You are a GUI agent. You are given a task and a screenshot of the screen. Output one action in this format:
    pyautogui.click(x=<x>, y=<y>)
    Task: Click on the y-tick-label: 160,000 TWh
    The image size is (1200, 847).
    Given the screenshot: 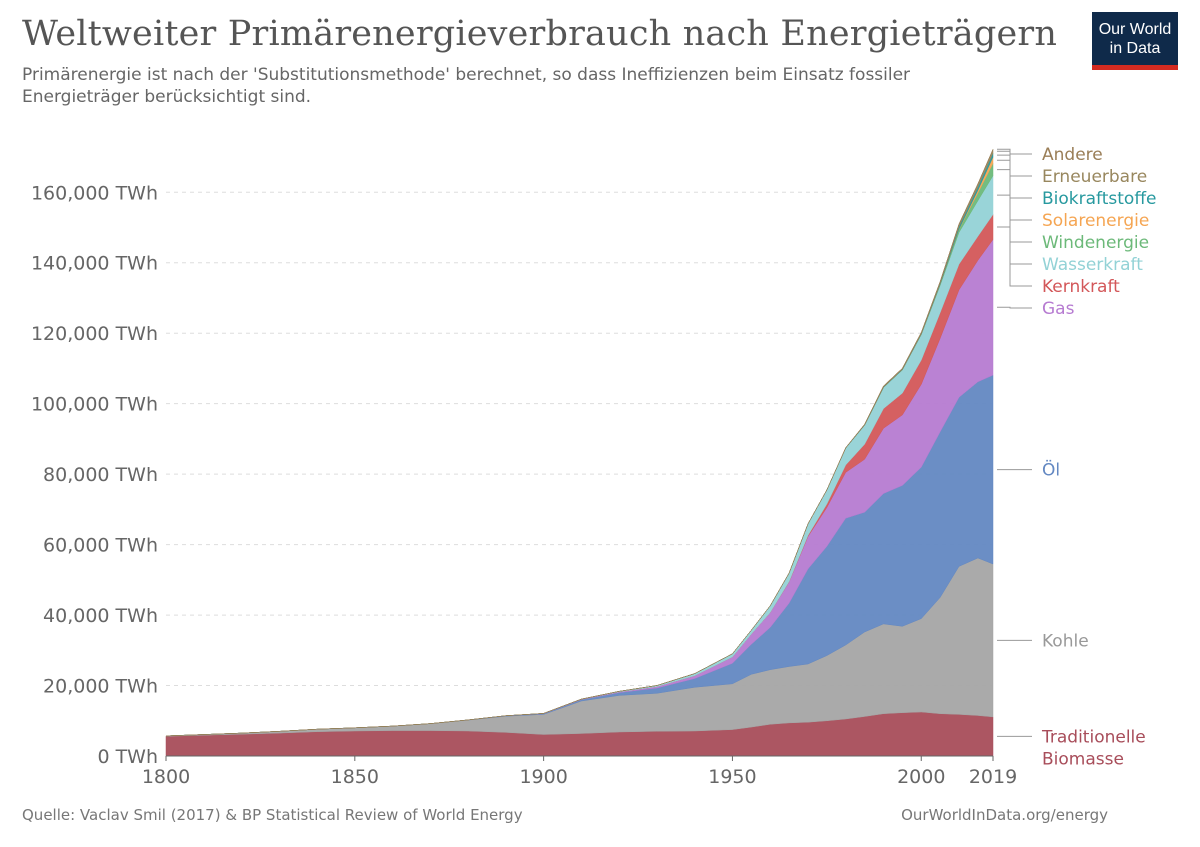 What is the action you would take?
    pyautogui.click(x=94, y=193)
    